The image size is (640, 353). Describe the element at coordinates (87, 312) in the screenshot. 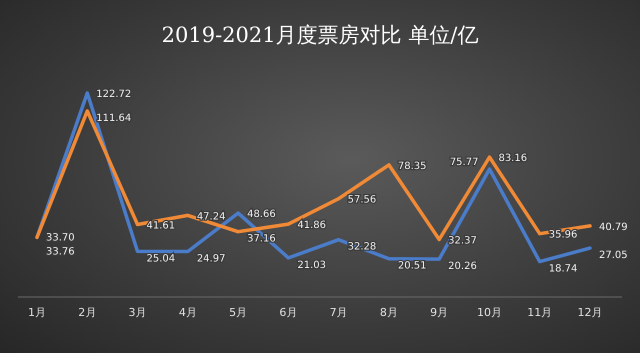

I see `x-tick-label: 2月` at that location.